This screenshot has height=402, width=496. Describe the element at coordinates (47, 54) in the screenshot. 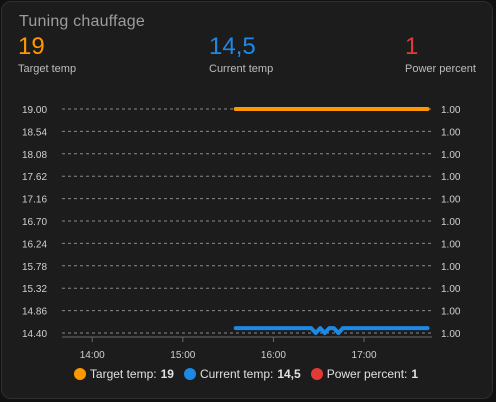

I see `stat-target-temp: 19 Target temp` at that location.